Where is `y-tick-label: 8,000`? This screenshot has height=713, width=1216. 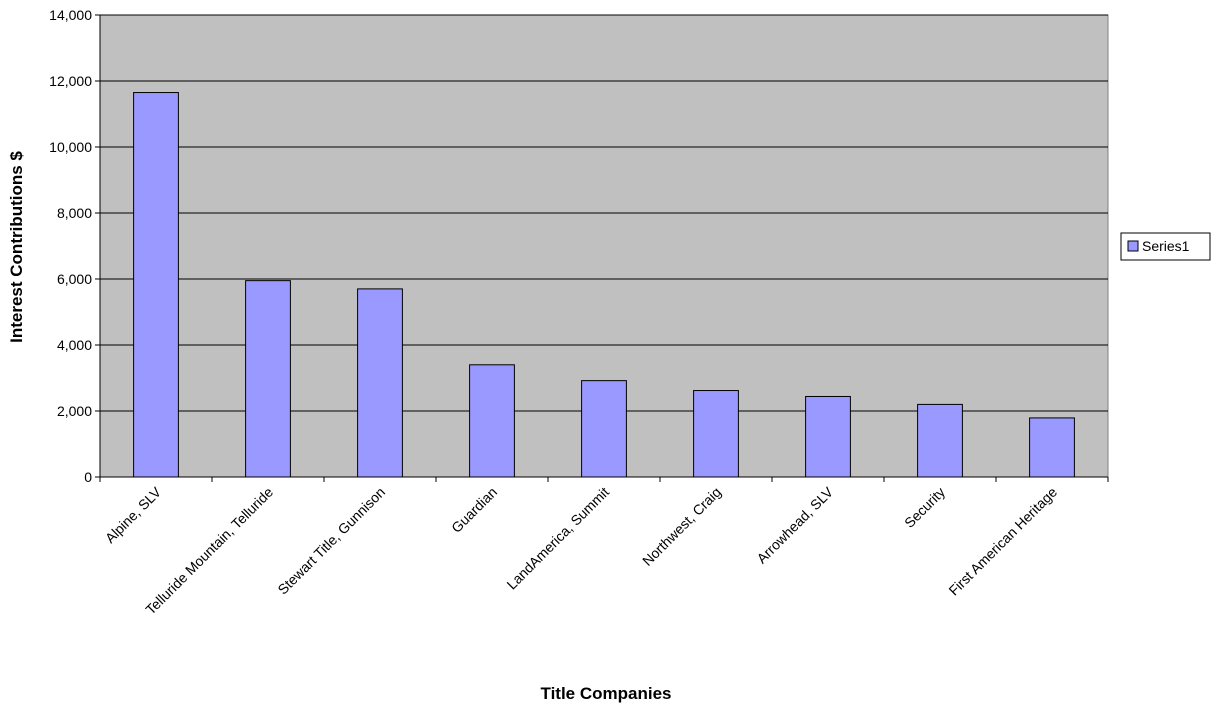
y-tick-label: 8,000 is located at coordinates (74, 213).